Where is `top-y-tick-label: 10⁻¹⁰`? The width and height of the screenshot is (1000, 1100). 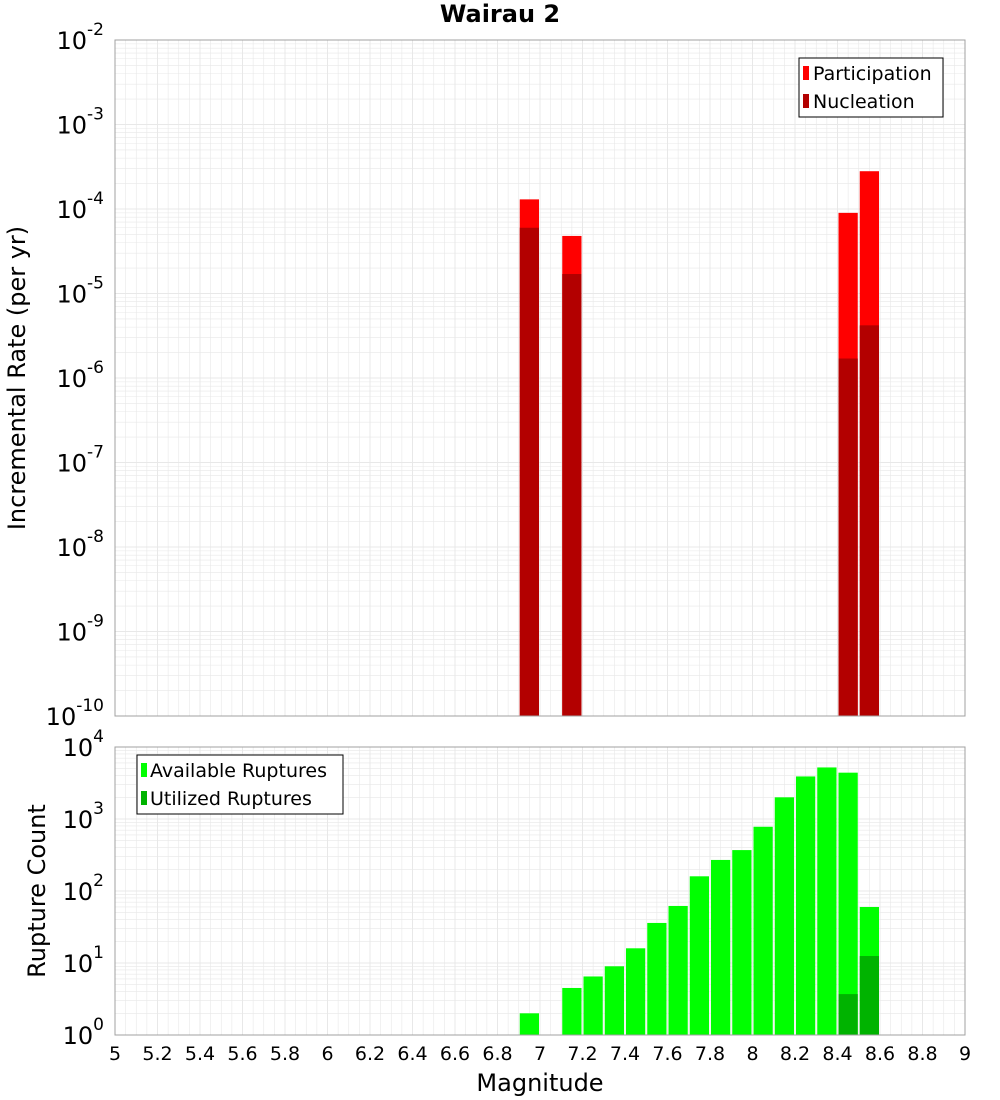 top-y-tick-label: 10⁻¹⁰ is located at coordinates (75, 713).